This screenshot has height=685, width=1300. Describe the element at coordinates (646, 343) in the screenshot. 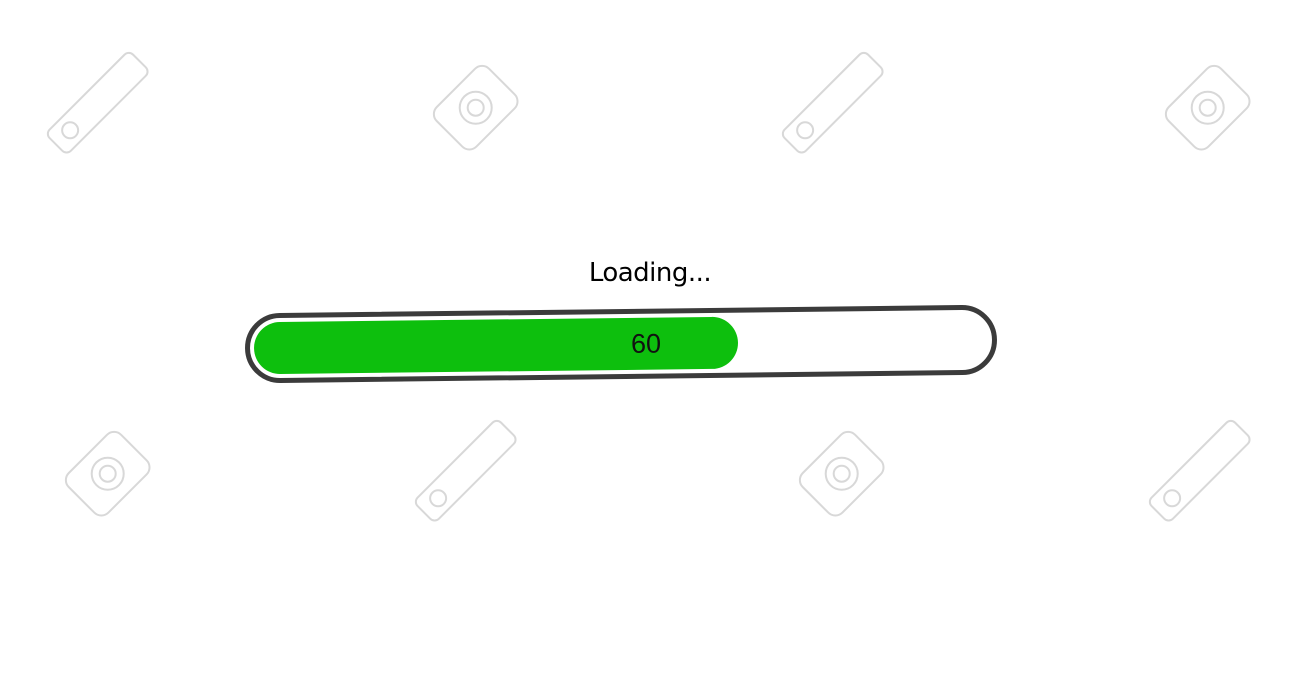

I see `progress-value: 60` at that location.